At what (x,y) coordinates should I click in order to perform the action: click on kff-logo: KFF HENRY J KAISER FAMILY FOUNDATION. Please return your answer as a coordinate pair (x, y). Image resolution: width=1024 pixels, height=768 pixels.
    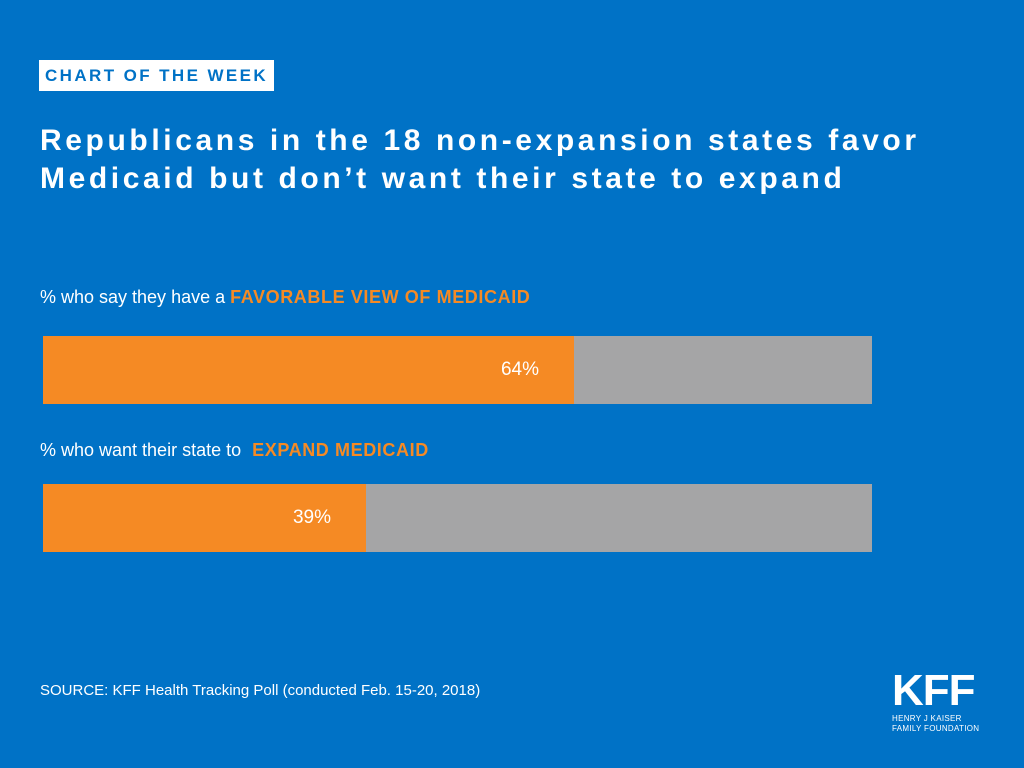
    Looking at the image, I should click on (947, 700).